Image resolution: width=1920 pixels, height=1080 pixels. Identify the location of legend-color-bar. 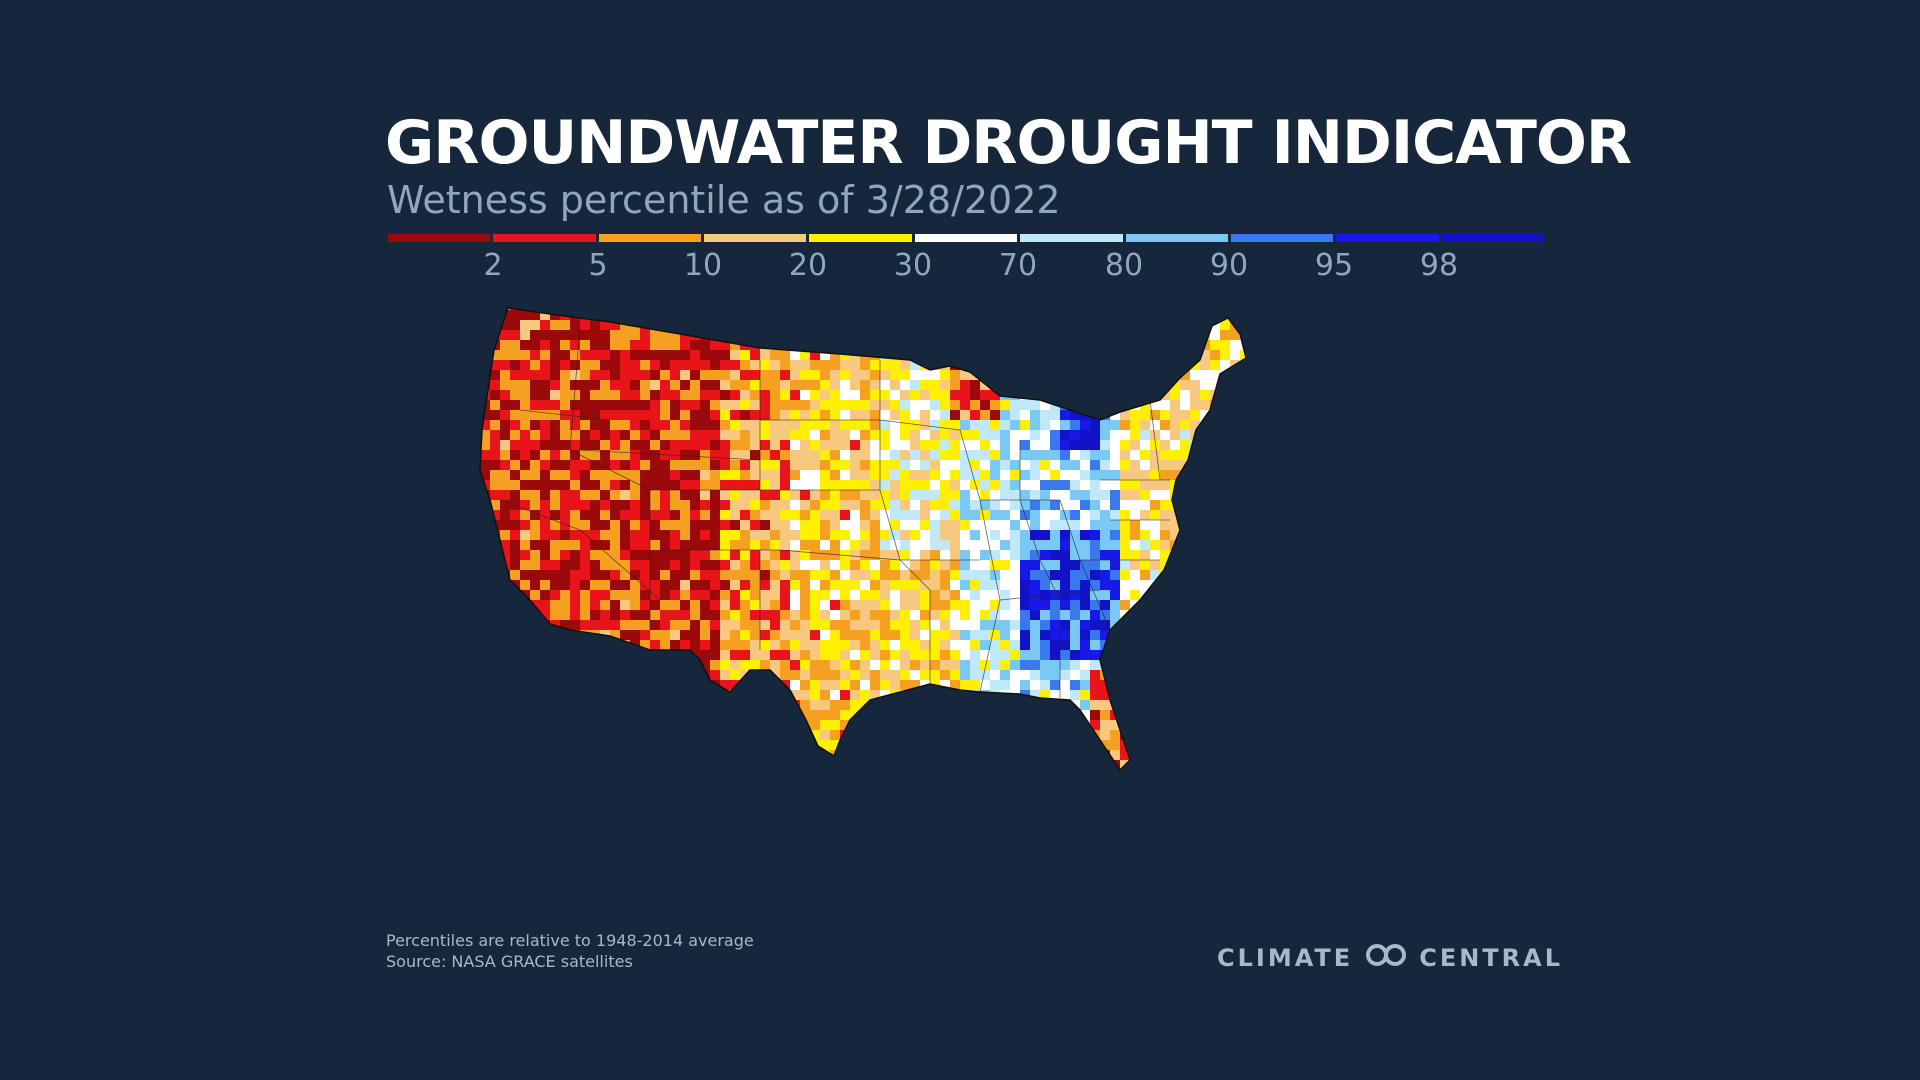
(966, 238).